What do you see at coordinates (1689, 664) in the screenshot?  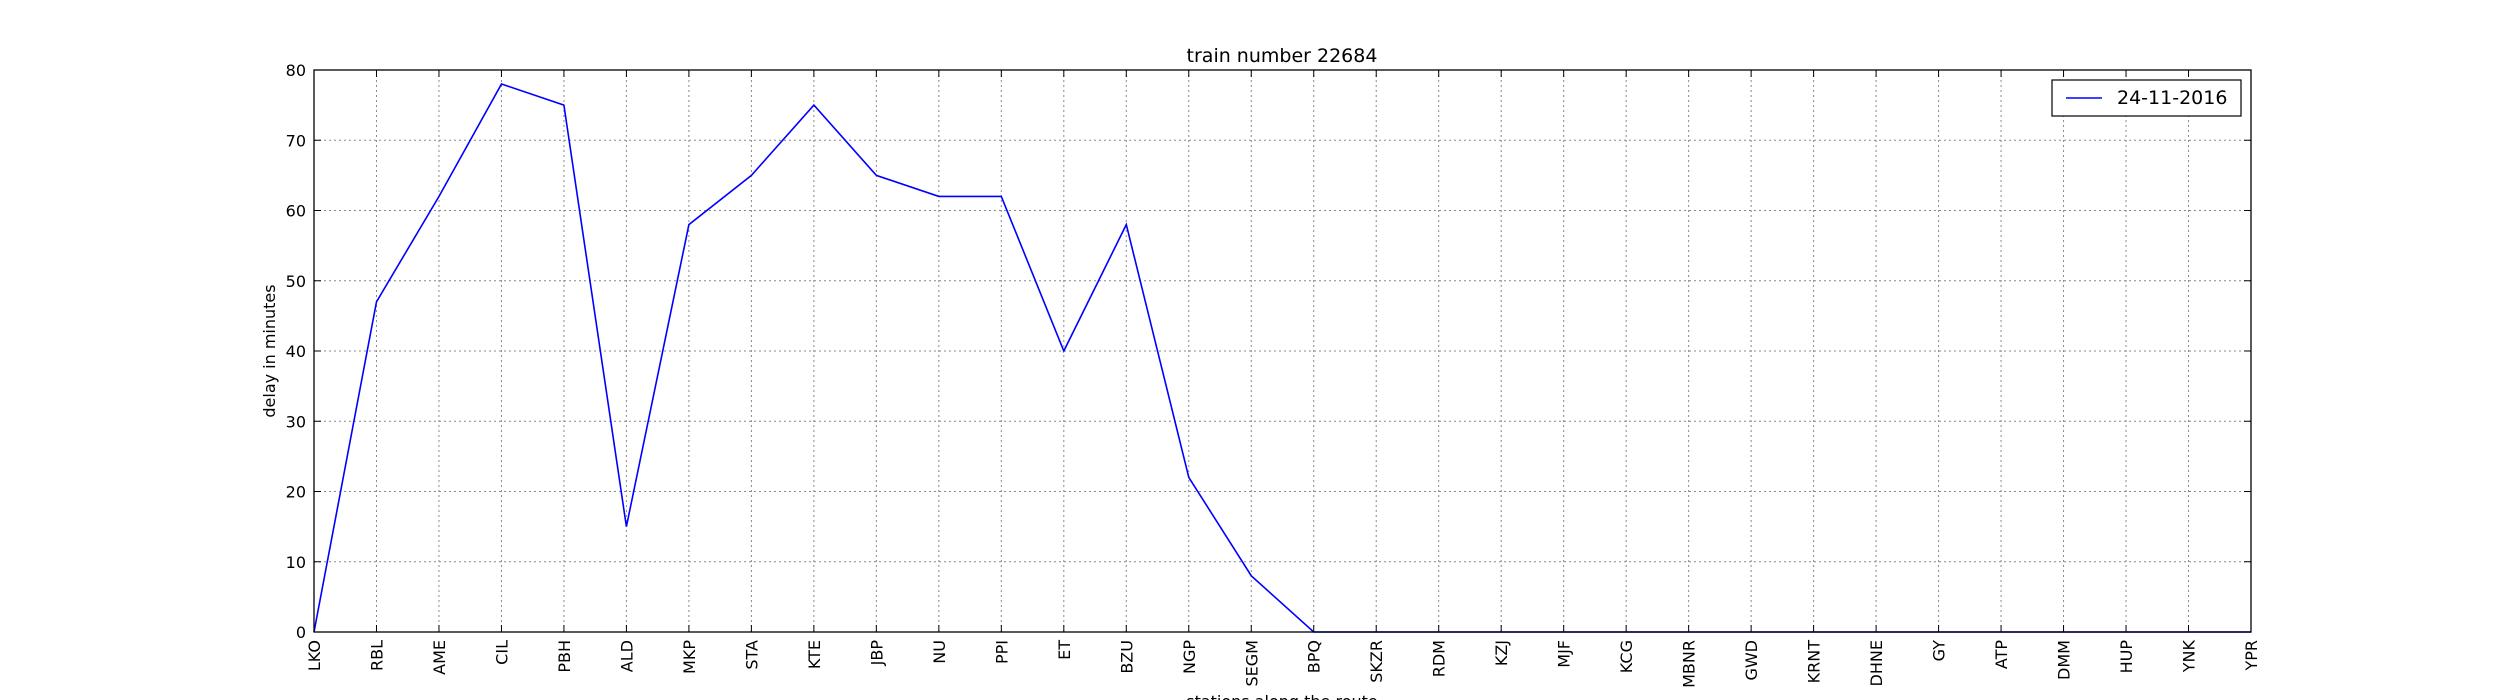 I see `x-tick-label: MBNR` at bounding box center [1689, 664].